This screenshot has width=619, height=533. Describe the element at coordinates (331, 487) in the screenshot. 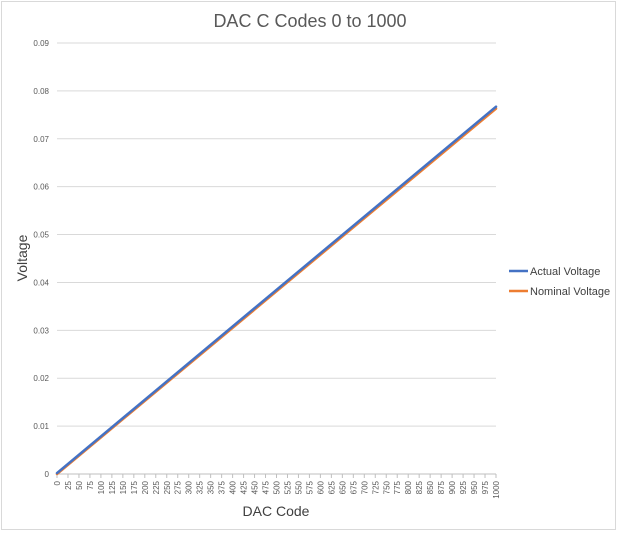

I see `x-tick-label-25: 625` at that location.